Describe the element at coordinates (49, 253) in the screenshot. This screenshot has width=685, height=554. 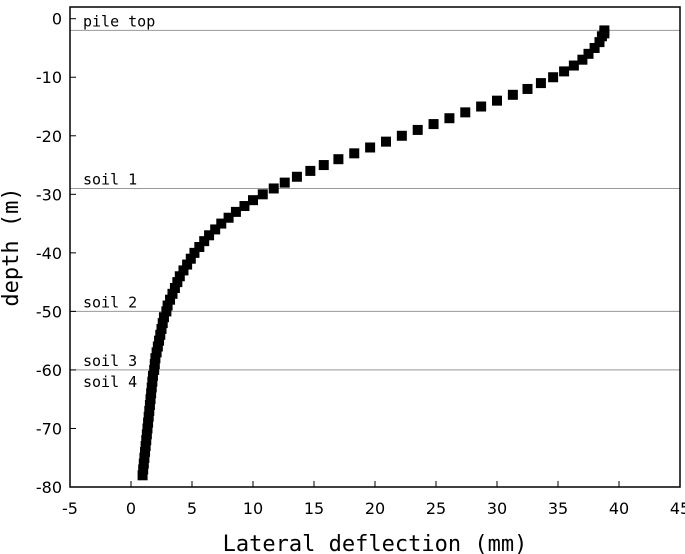
I see `y-tick-label: -40` at that location.